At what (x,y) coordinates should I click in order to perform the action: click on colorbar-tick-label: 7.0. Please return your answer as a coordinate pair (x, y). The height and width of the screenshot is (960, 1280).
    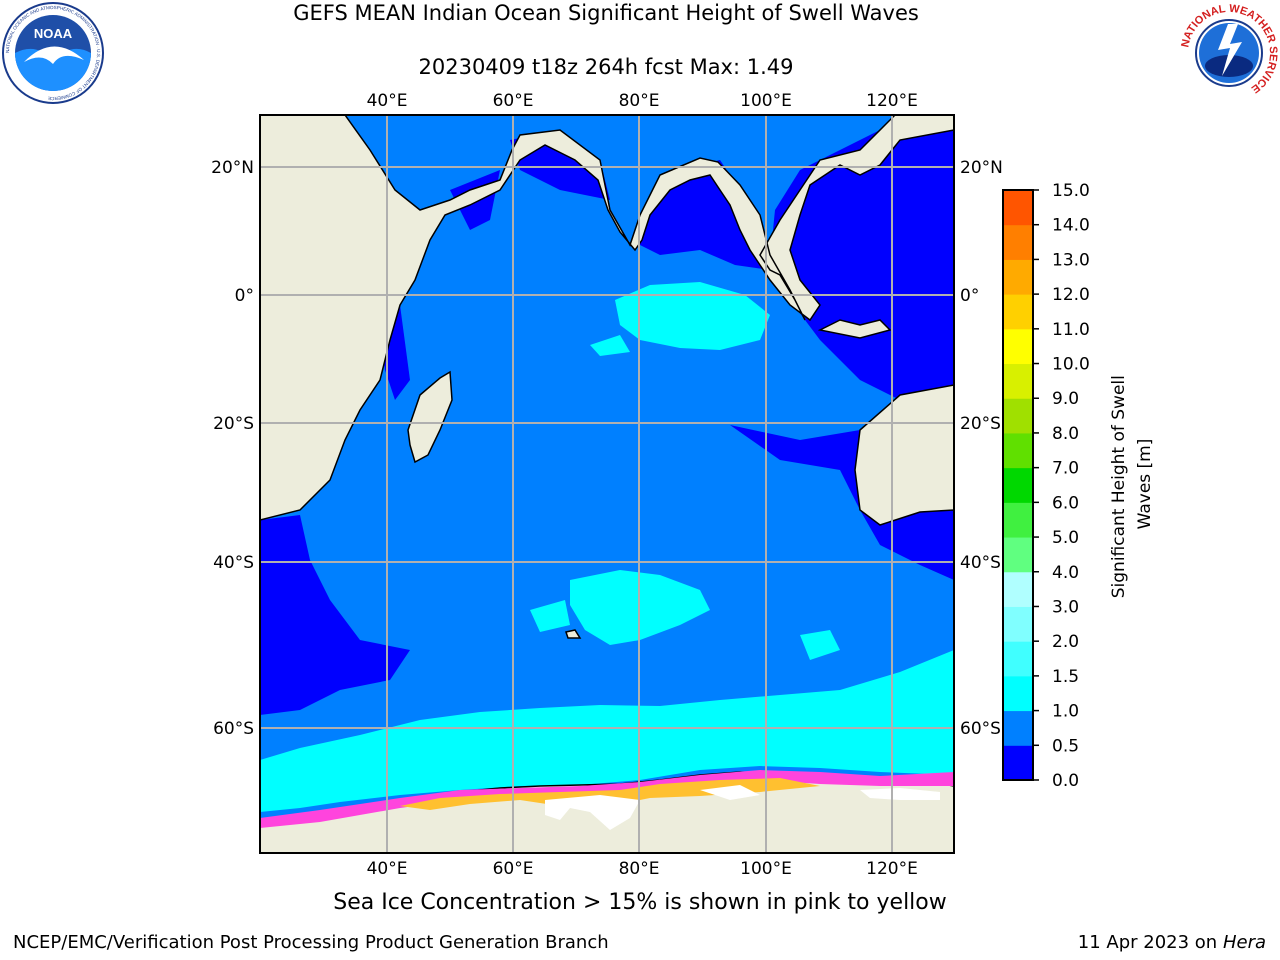
    Looking at the image, I should click on (1065, 469).